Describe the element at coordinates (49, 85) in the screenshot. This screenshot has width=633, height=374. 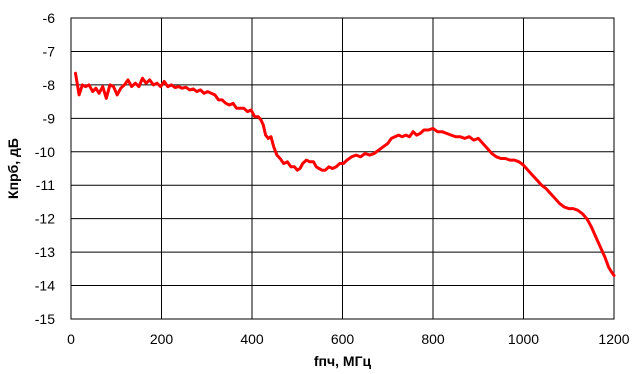
I see `y-tick-label: -8` at that location.